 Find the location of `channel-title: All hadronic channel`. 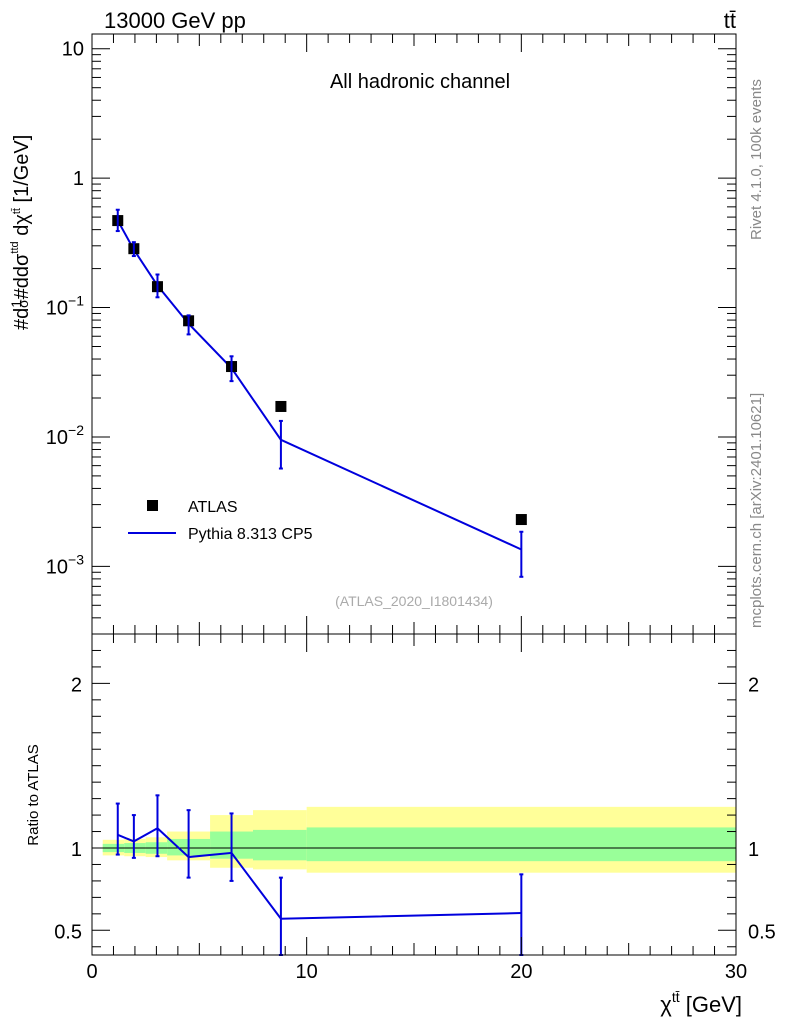

channel-title: All hadronic channel is located at coordinates (420, 82).